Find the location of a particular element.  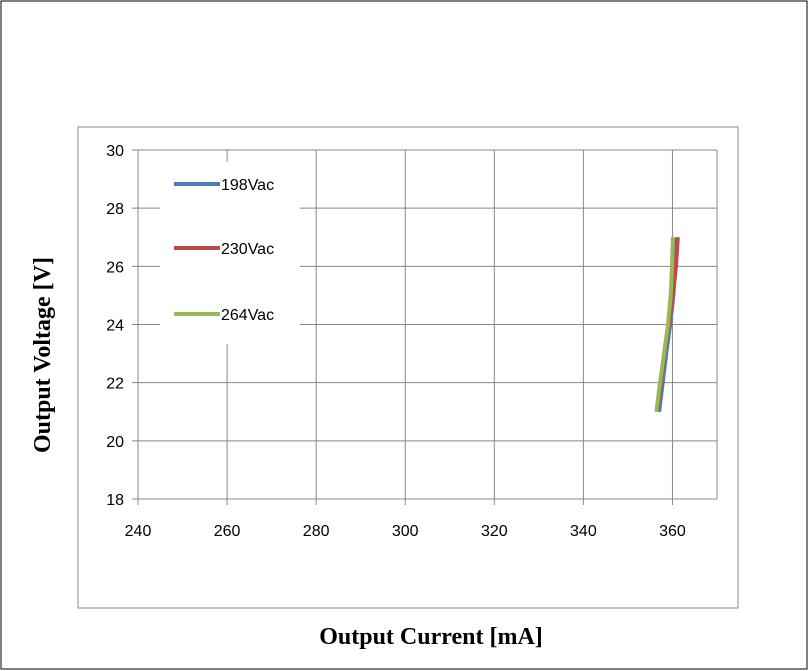

x-axis-title: Output Current [mA] is located at coordinates (431, 637).